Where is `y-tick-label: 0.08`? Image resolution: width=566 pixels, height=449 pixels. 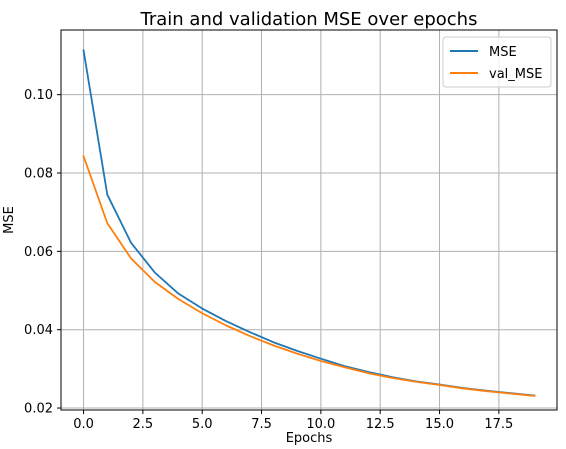
y-tick-label: 0.08 is located at coordinates (38, 173).